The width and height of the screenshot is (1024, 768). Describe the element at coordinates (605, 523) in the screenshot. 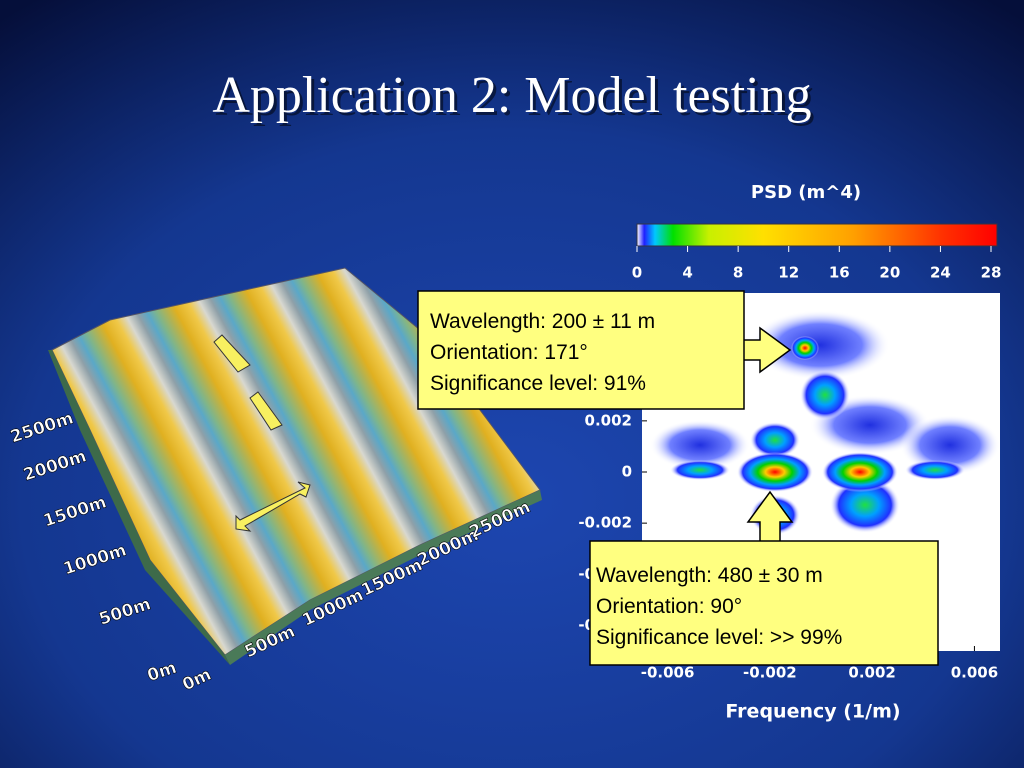

I see `y-tick-label: -0.002` at that location.